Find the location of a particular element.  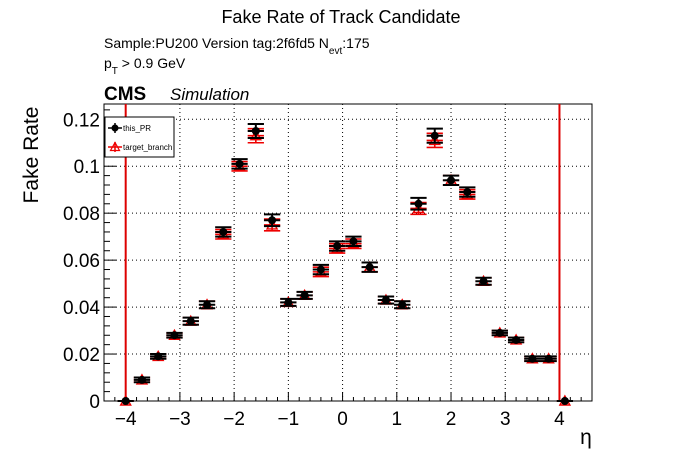

x-tick-label: −3 is located at coordinates (180, 419).